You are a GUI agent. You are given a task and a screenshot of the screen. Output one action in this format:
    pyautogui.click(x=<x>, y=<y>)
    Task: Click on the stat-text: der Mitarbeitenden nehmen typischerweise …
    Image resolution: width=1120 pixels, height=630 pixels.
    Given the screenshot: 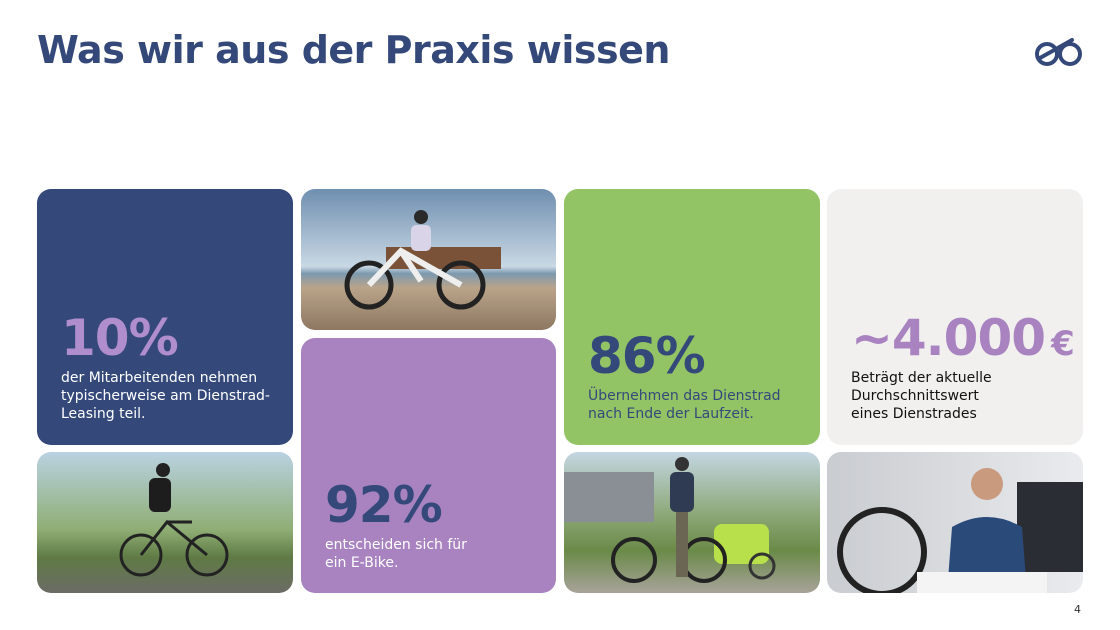 What is the action you would take?
    pyautogui.click(x=165, y=396)
    